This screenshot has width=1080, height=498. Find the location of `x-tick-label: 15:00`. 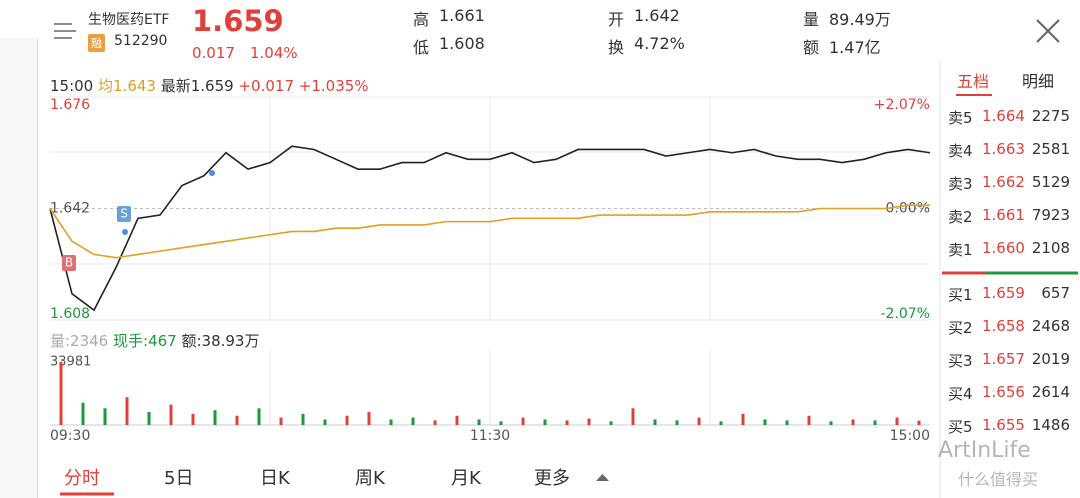

x-tick-label: 15:00 is located at coordinates (910, 436).